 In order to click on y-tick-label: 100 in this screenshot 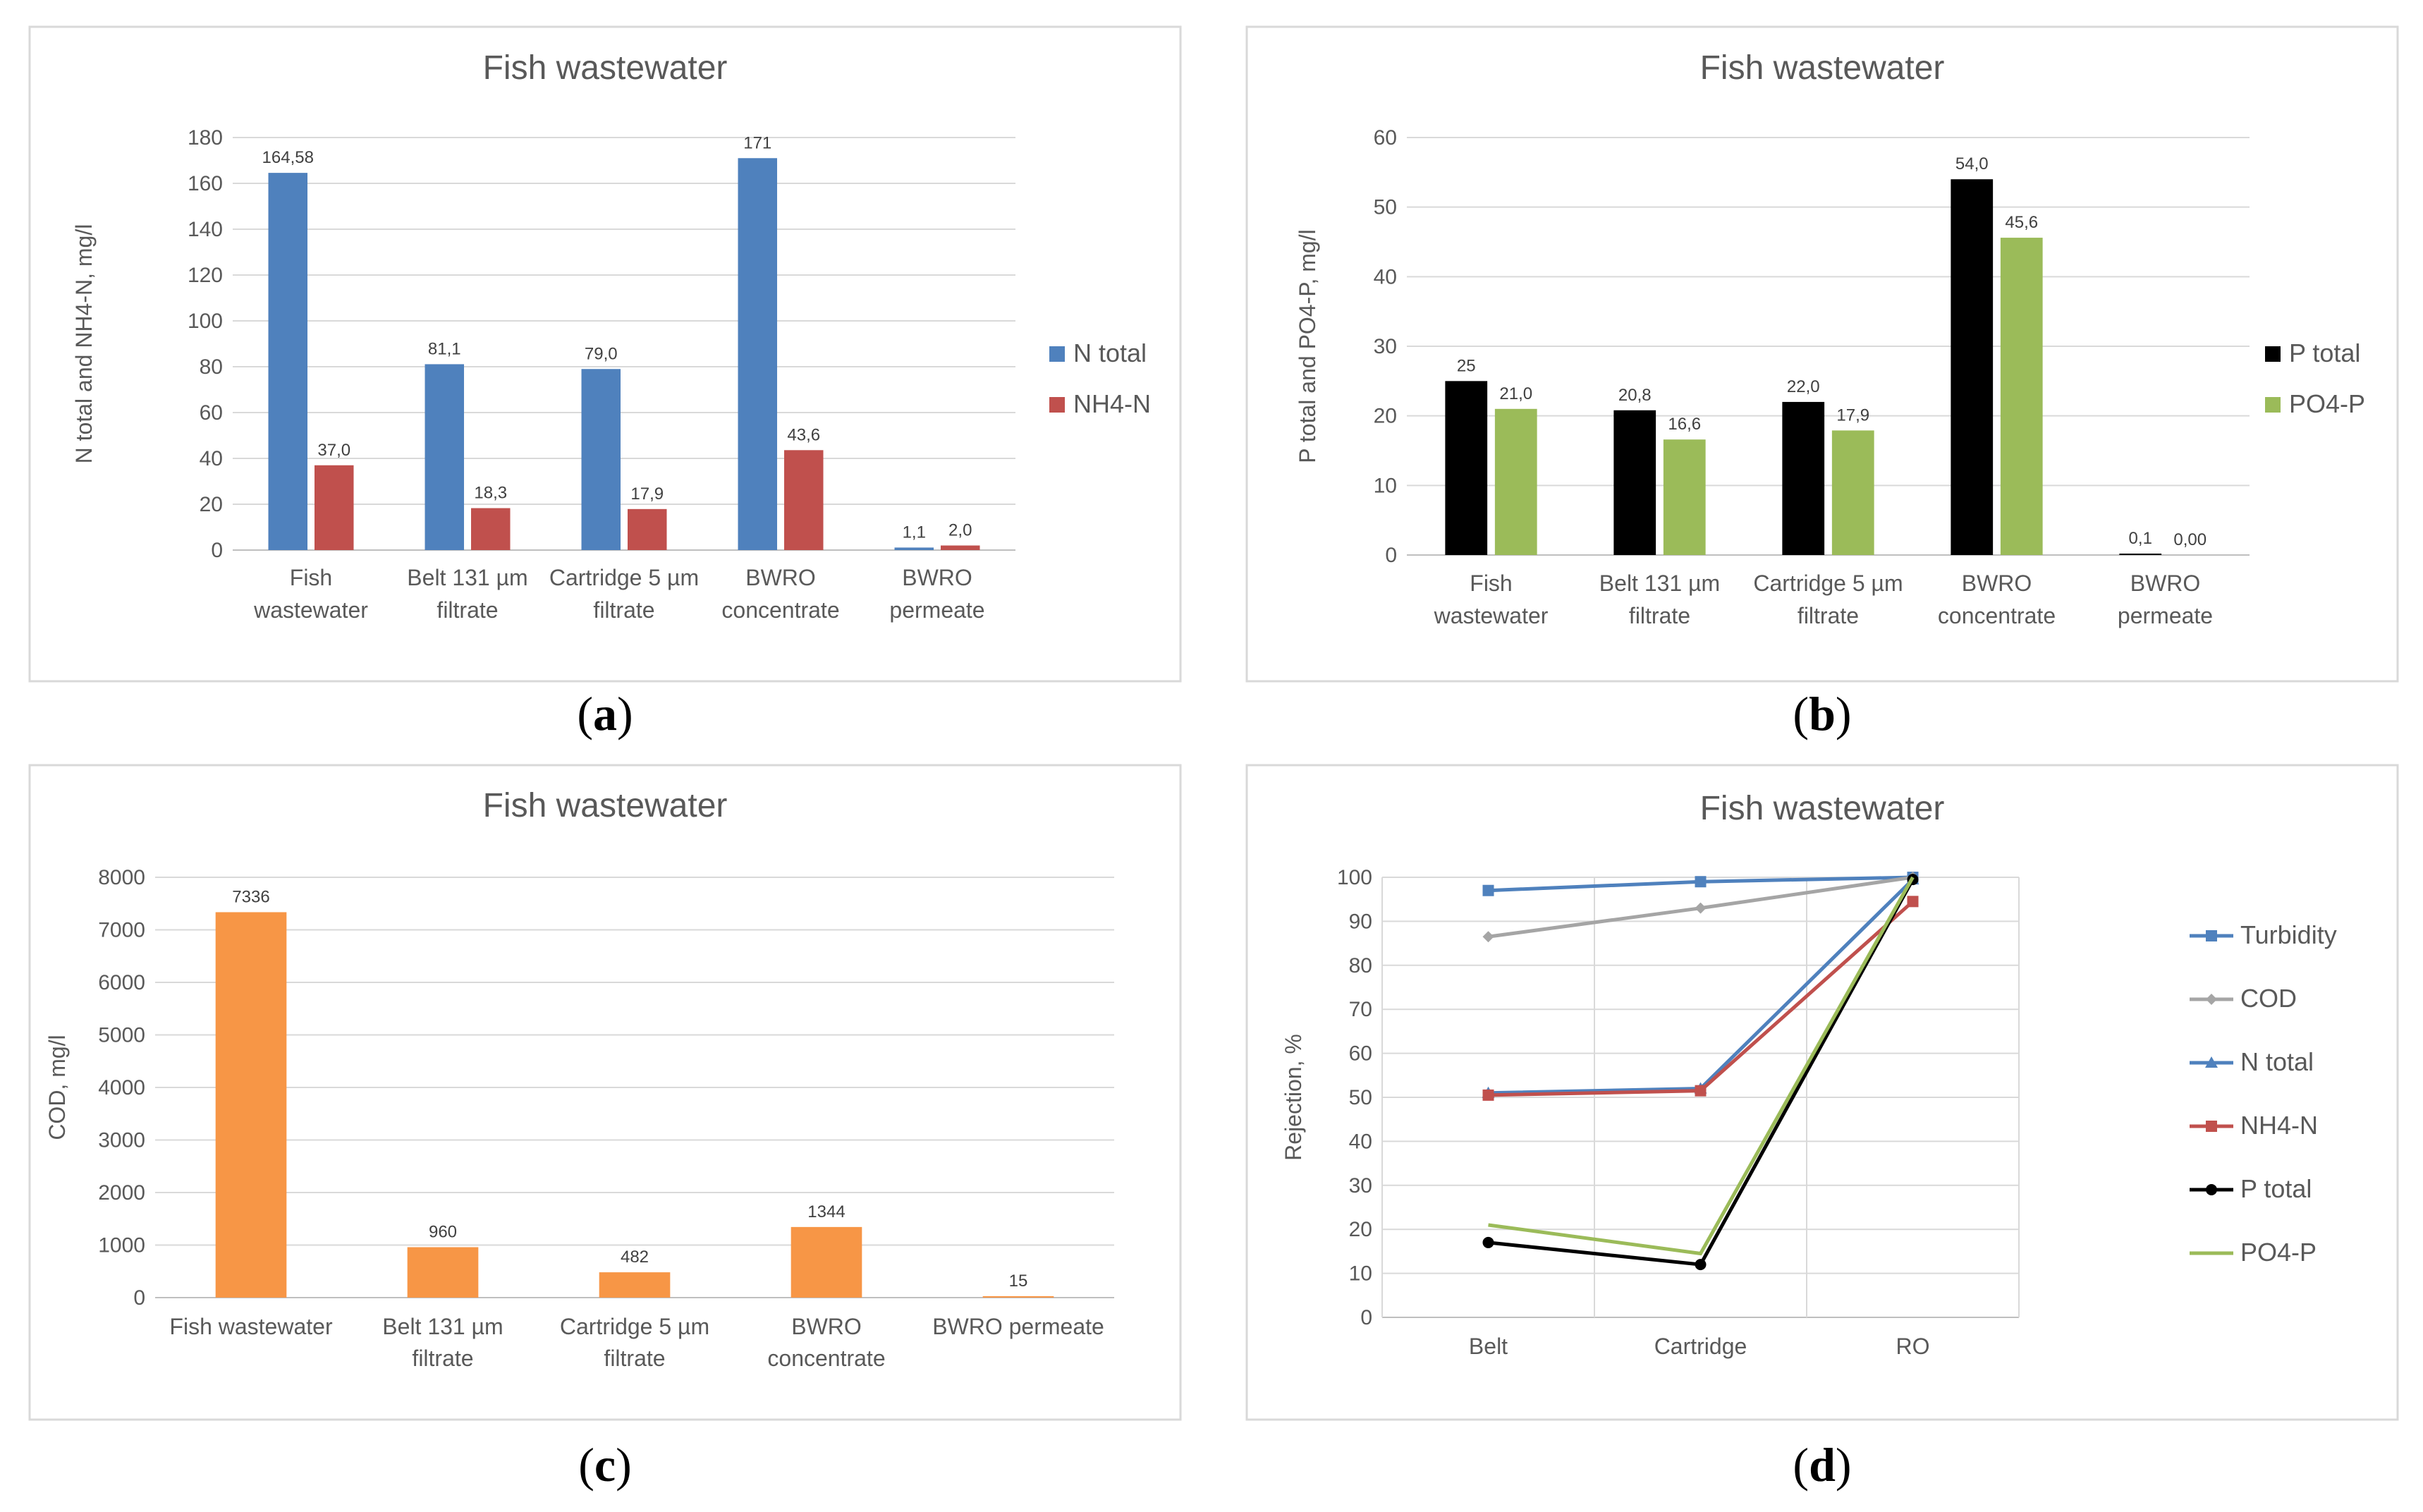, I will do `click(1354, 877)`.